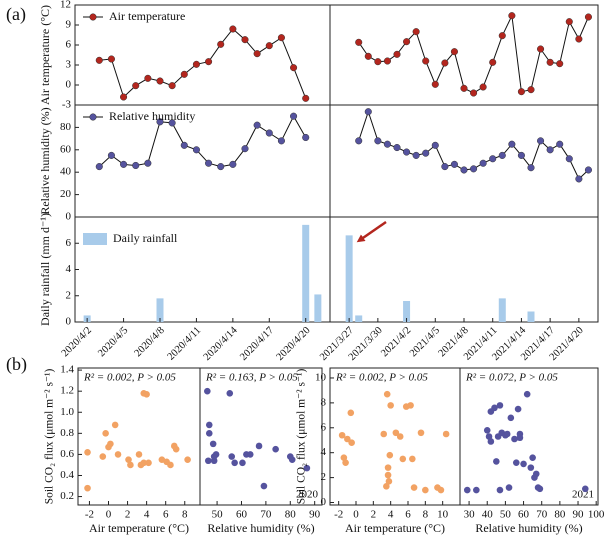  Describe the element at coordinates (324, 427) in the screenshot. I see `y-tick-label: 6` at that location.